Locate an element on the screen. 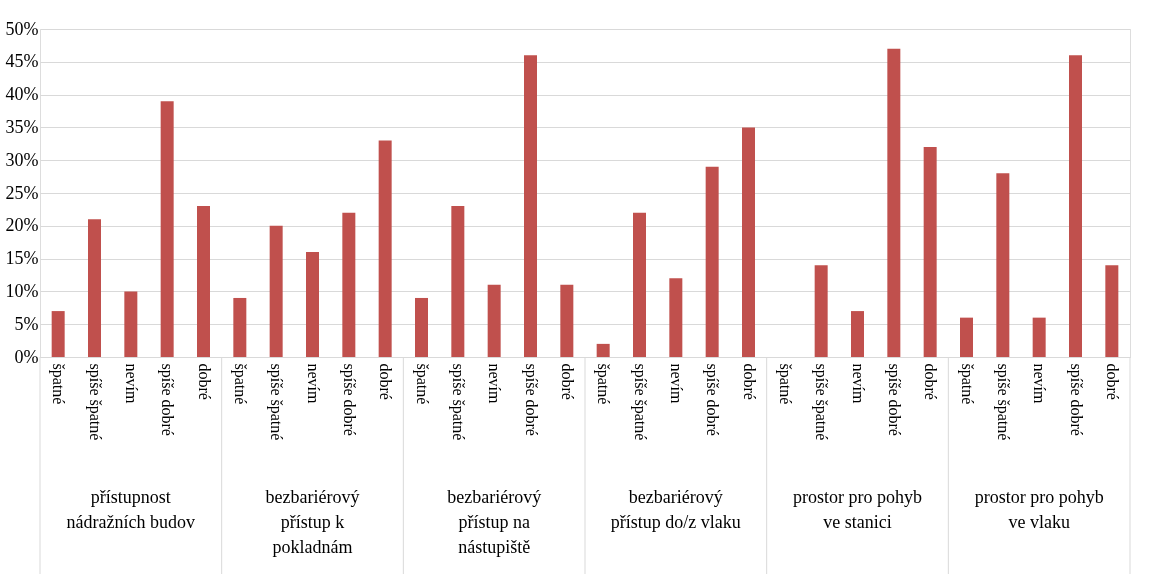 This screenshot has width=1170, height=574. text: prostor pro pohyb ve stanici is located at coordinates (857, 509).